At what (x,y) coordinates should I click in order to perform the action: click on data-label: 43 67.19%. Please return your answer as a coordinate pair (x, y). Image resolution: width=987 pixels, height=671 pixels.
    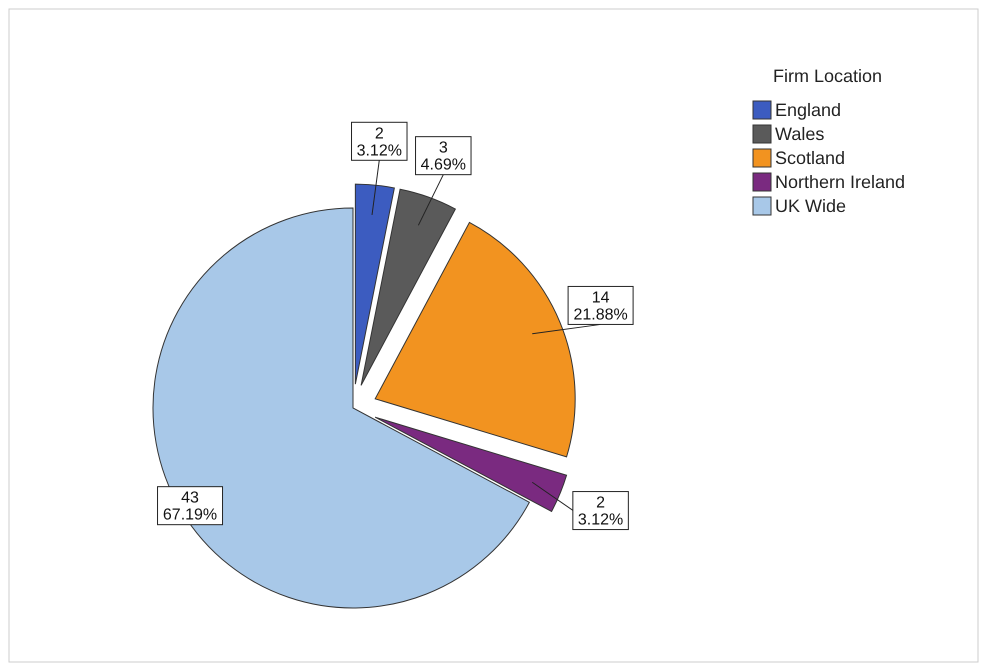
    Looking at the image, I should click on (190, 507).